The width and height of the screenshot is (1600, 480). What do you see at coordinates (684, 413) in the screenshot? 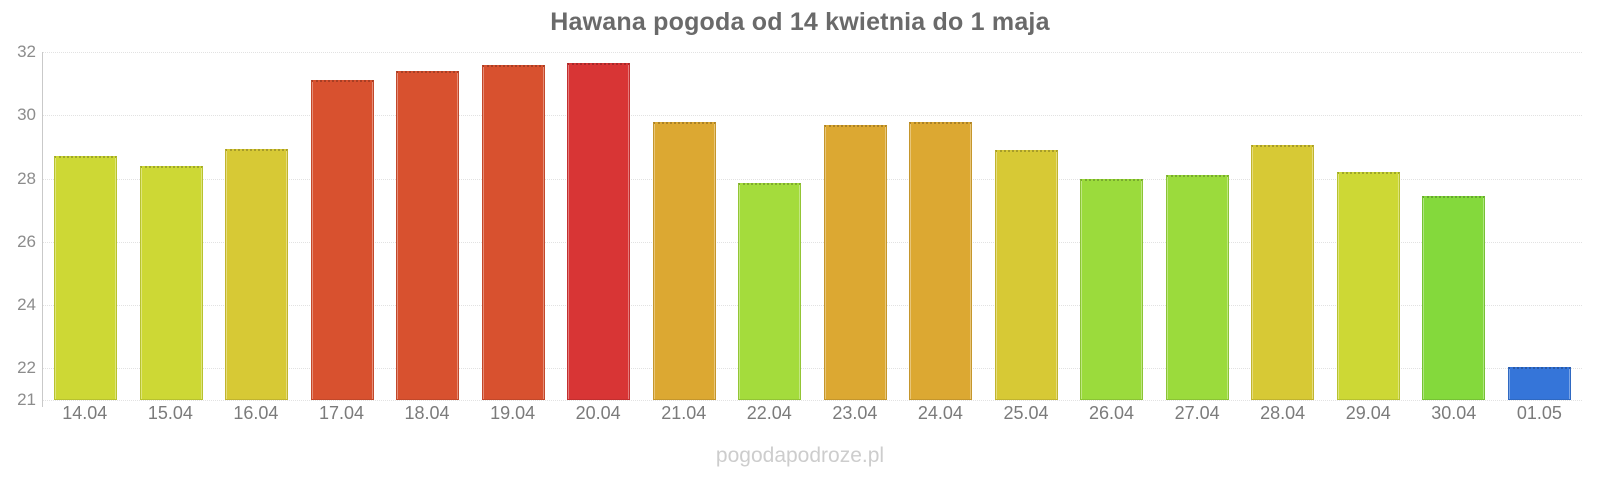
I see `x-tick-label-21.04: 21.04` at bounding box center [684, 413].